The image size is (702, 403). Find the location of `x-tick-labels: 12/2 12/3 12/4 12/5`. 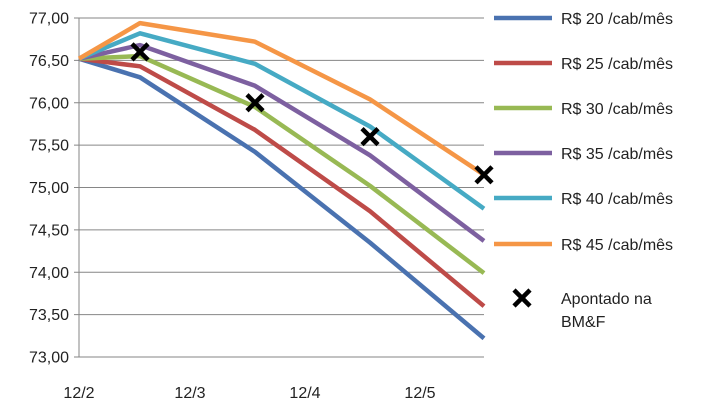

x-tick-labels: 12/2 12/3 12/4 12/5 is located at coordinates (249, 393).